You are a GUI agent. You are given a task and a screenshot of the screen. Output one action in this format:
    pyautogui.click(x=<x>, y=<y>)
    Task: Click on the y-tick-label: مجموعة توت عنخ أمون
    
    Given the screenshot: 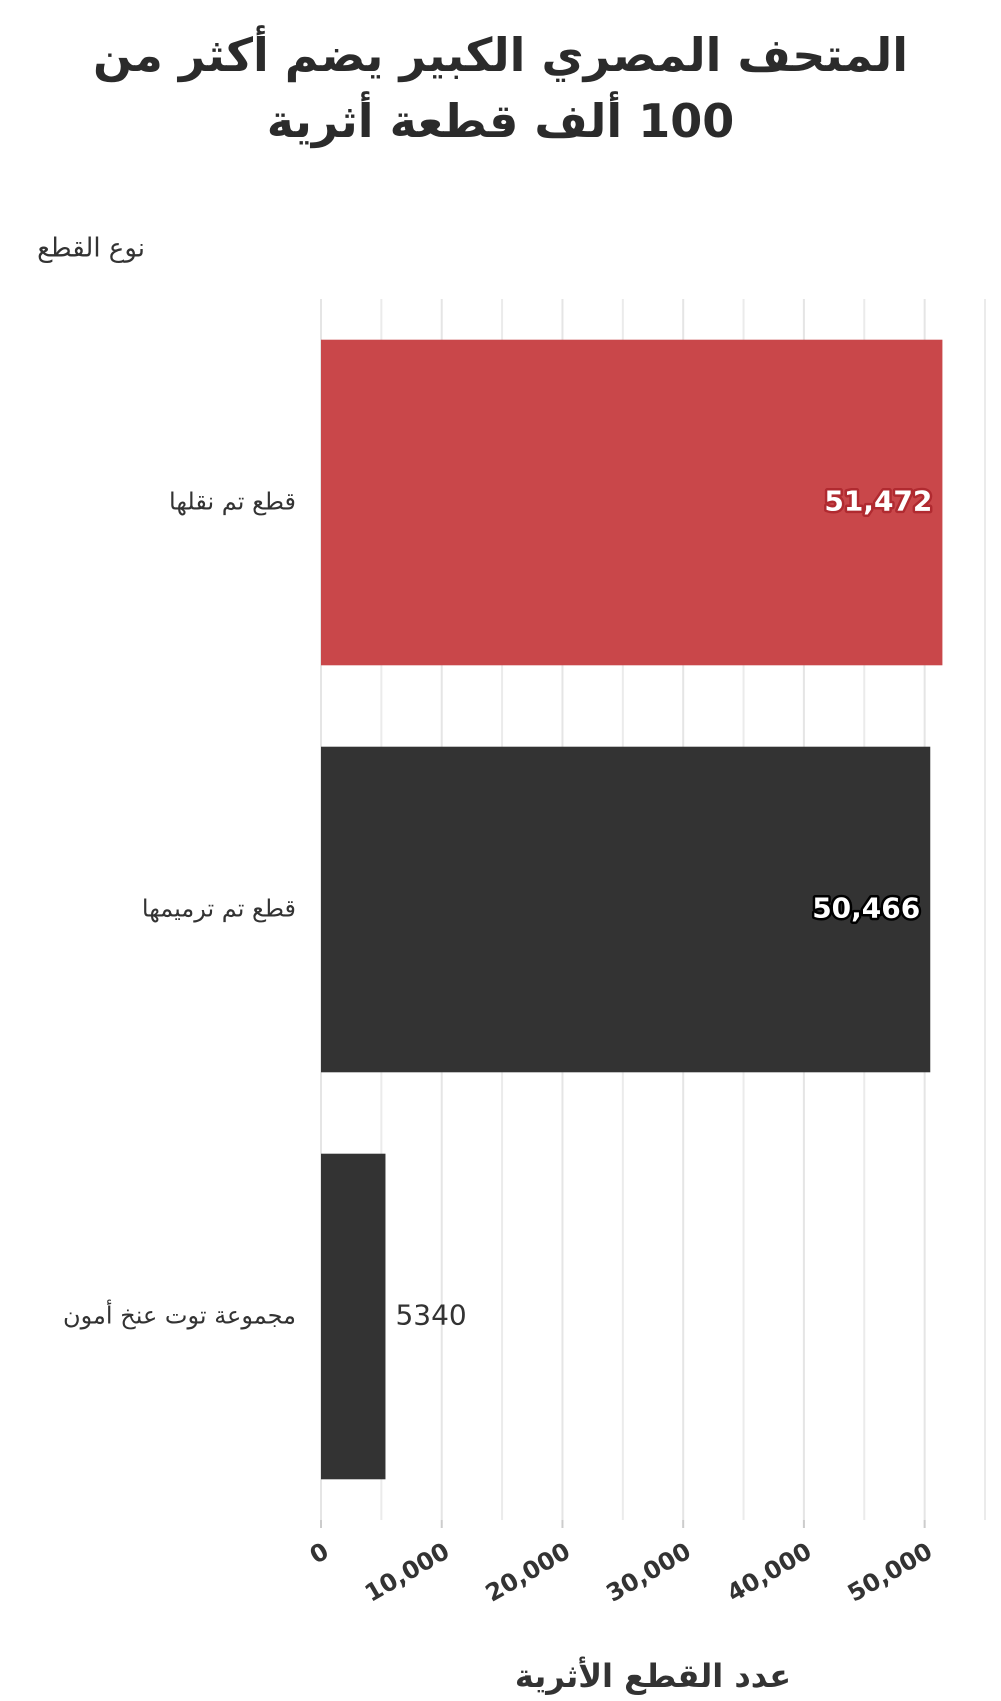 What is the action you would take?
    pyautogui.click(x=179, y=1315)
    